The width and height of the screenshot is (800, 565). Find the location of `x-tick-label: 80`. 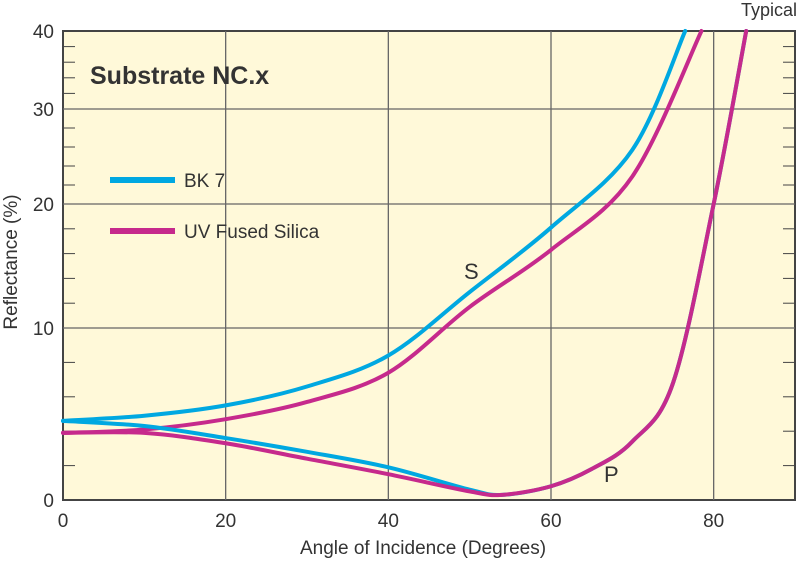

x-tick-label: 80 is located at coordinates (713, 521).